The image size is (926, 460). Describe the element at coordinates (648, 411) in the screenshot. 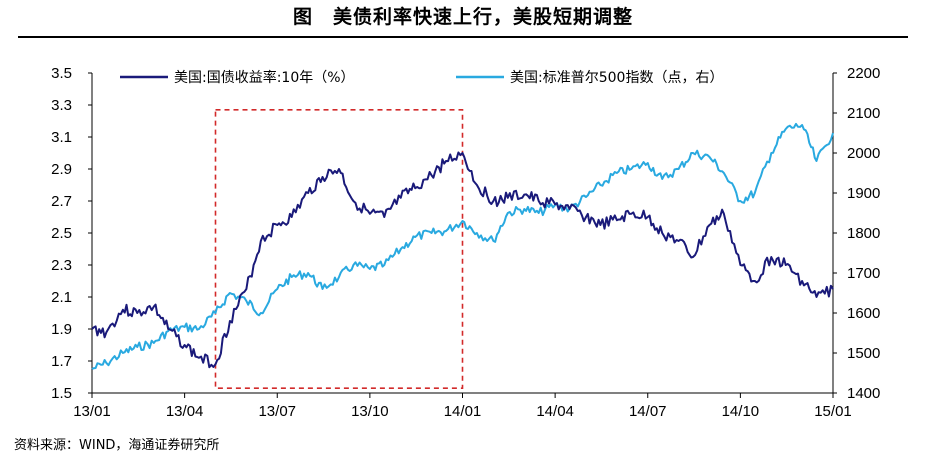

I see `x-tick-label: 14/07` at that location.